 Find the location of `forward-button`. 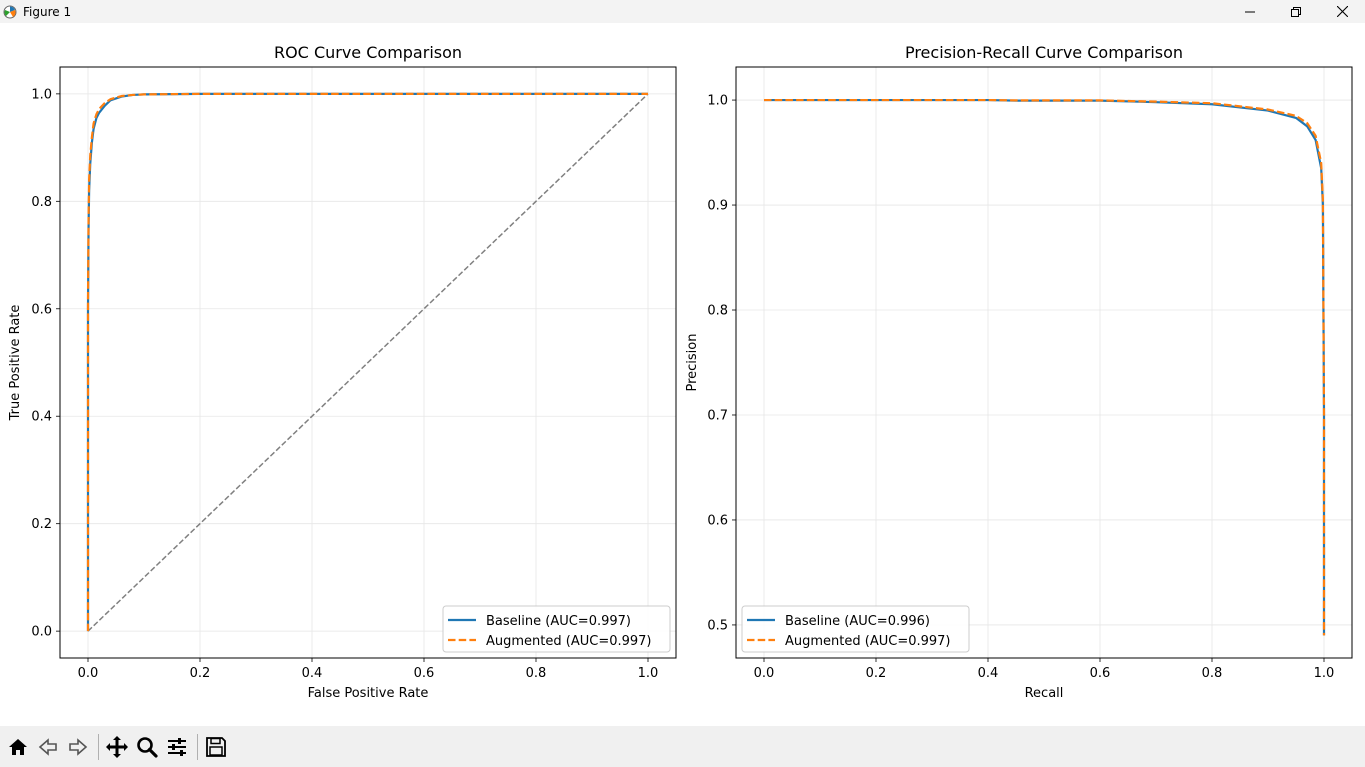

forward-button is located at coordinates (78, 747).